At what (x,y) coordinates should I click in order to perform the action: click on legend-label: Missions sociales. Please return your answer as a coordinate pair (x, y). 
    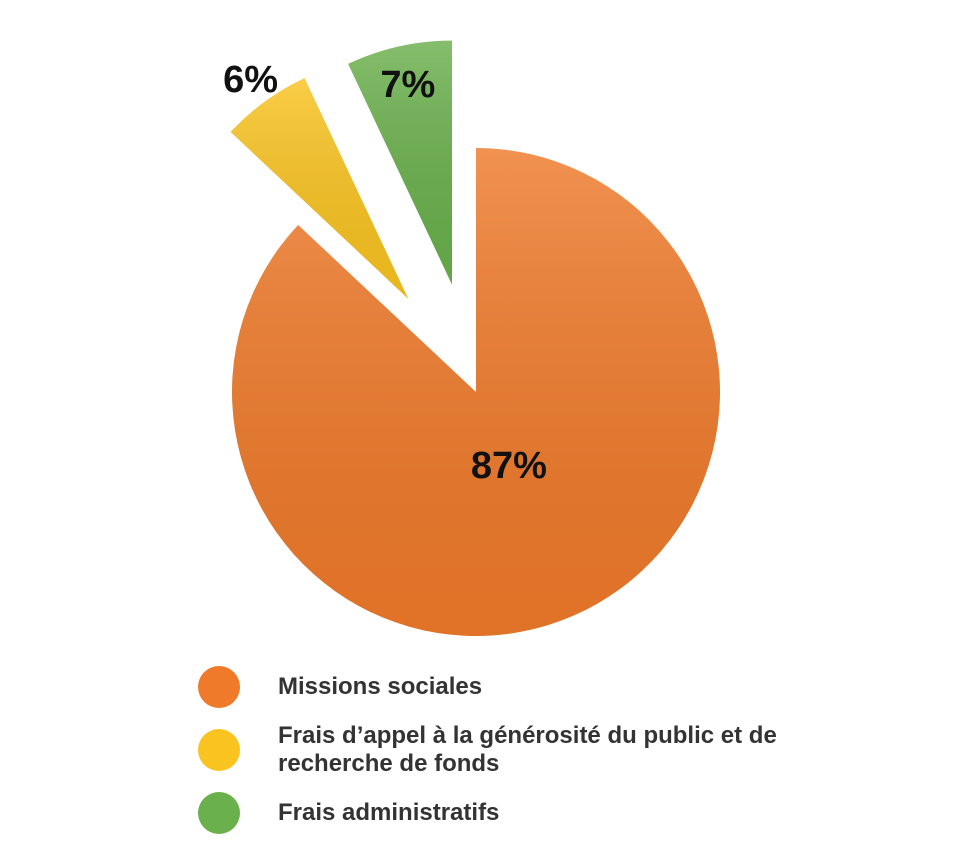
    Looking at the image, I should click on (380, 686).